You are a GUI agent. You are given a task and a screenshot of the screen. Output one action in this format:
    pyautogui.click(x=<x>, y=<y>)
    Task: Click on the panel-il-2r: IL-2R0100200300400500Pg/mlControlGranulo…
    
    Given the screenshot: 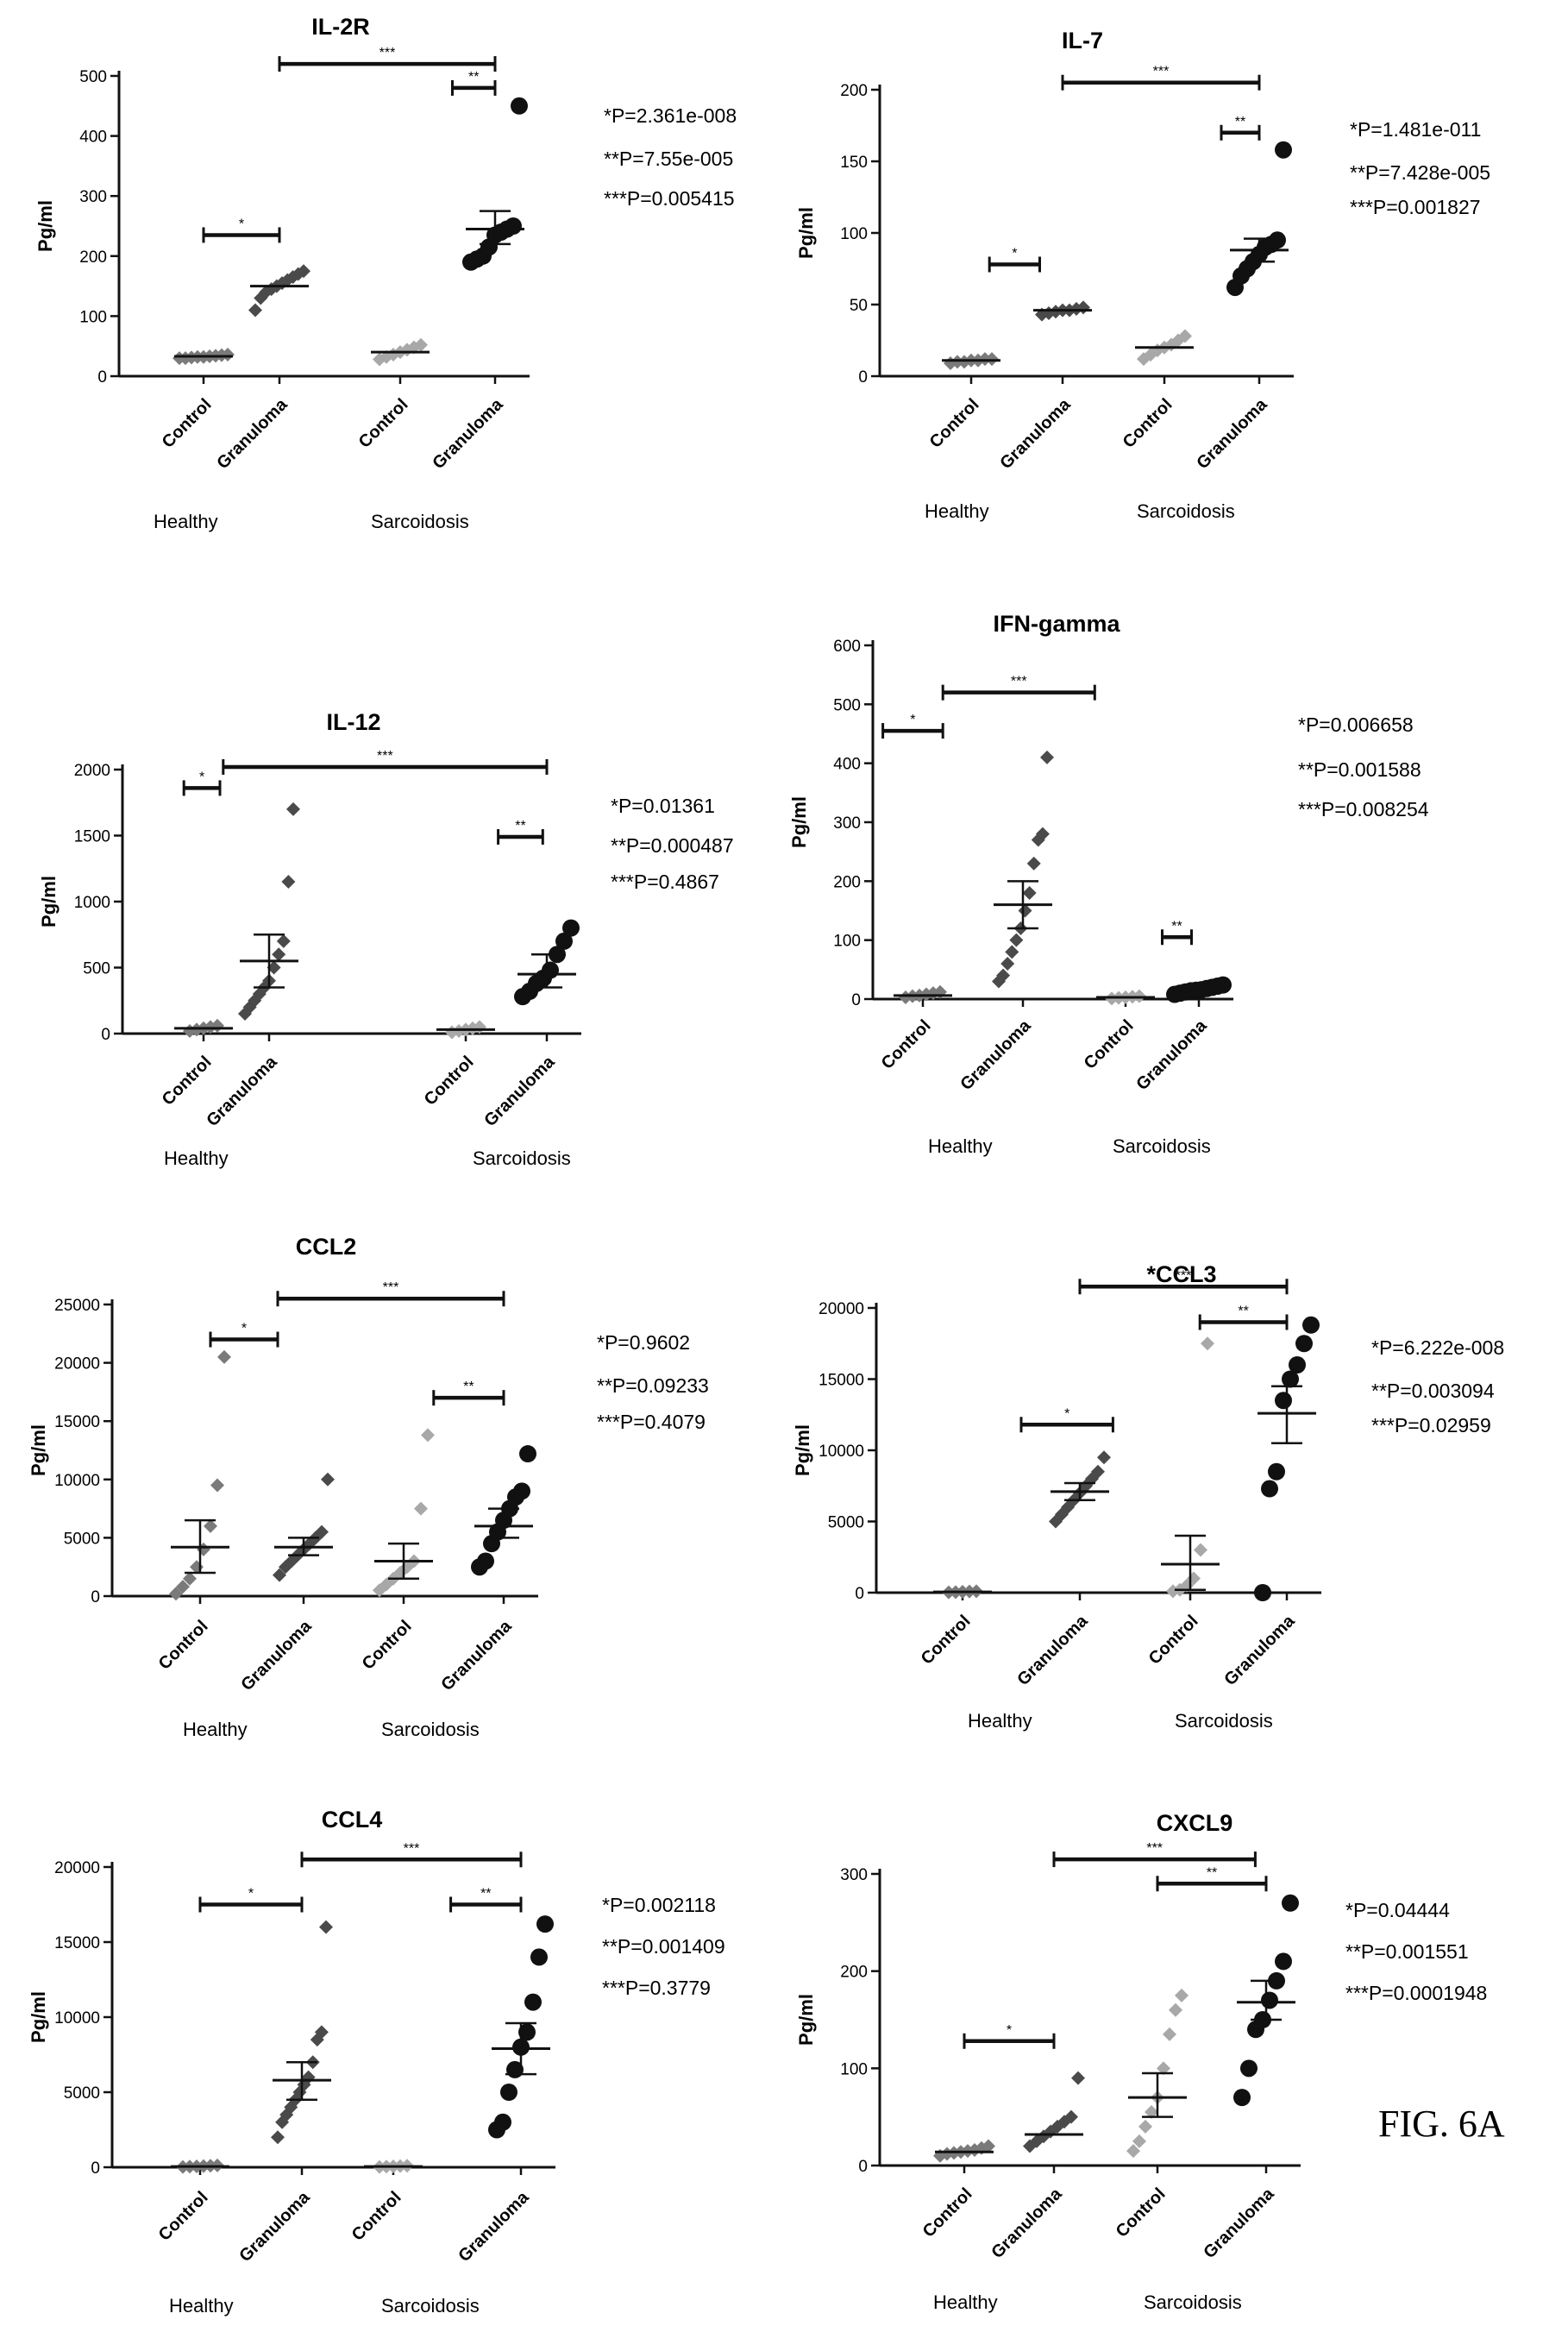 What is the action you would take?
    pyautogui.click(x=385, y=273)
    